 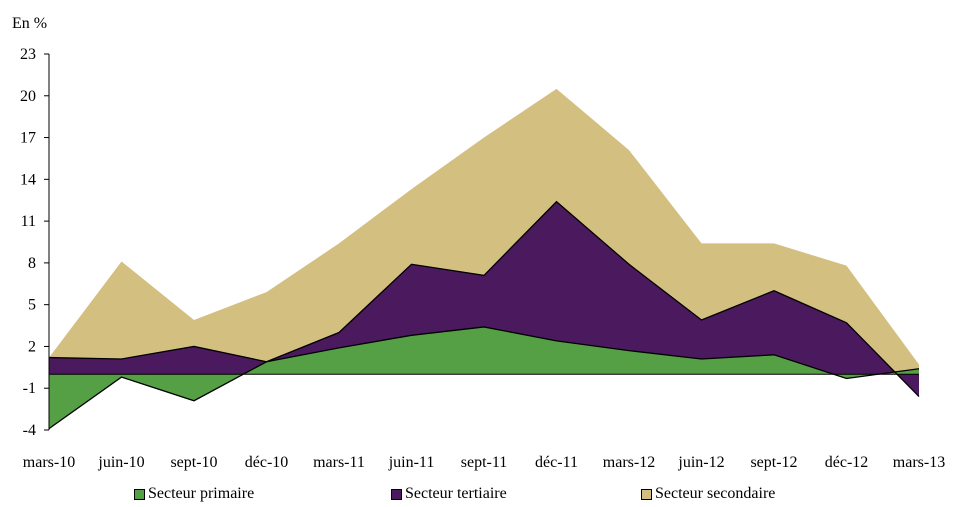 What do you see at coordinates (49, 462) in the screenshot?
I see `x-tick-label: mars-10` at bounding box center [49, 462].